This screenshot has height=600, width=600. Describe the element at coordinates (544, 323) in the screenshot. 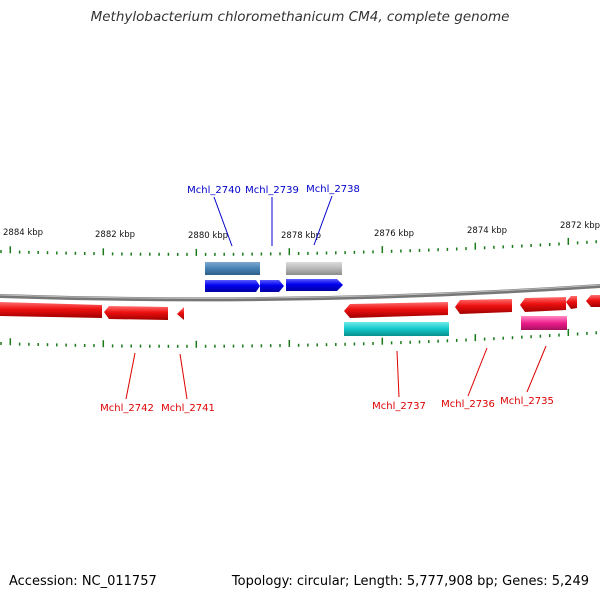

I see `feature-magenta-block` at that location.